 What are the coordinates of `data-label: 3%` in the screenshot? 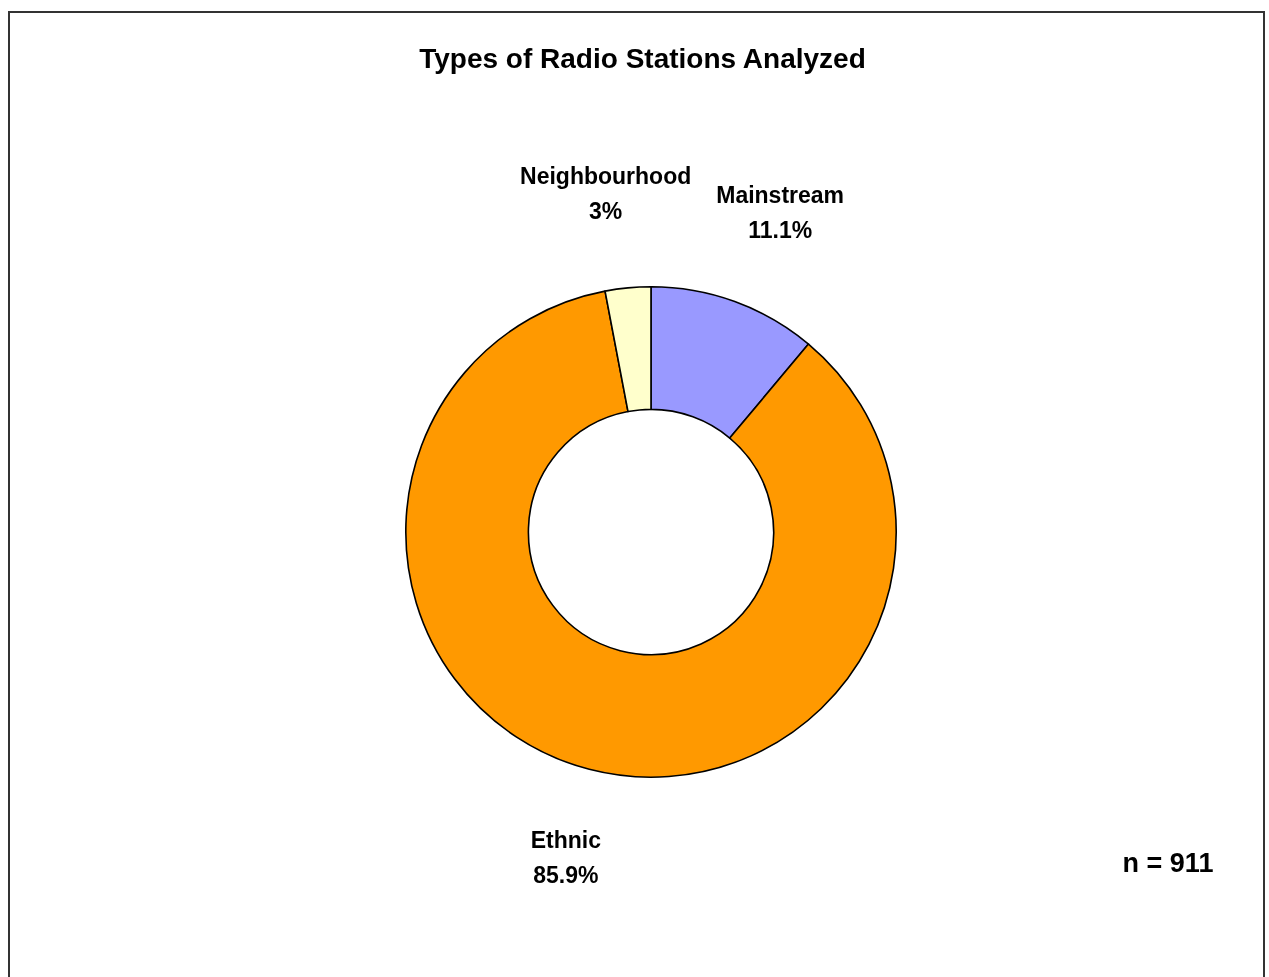 It's located at (606, 210).